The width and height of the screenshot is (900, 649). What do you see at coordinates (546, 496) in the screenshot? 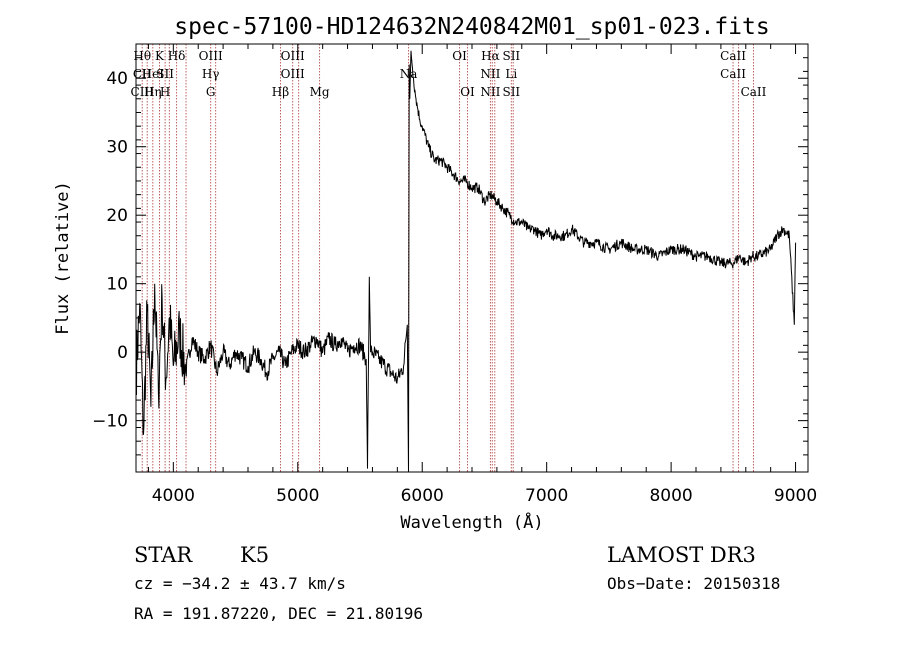
I see `x-tick-label: 7000` at bounding box center [546, 496].